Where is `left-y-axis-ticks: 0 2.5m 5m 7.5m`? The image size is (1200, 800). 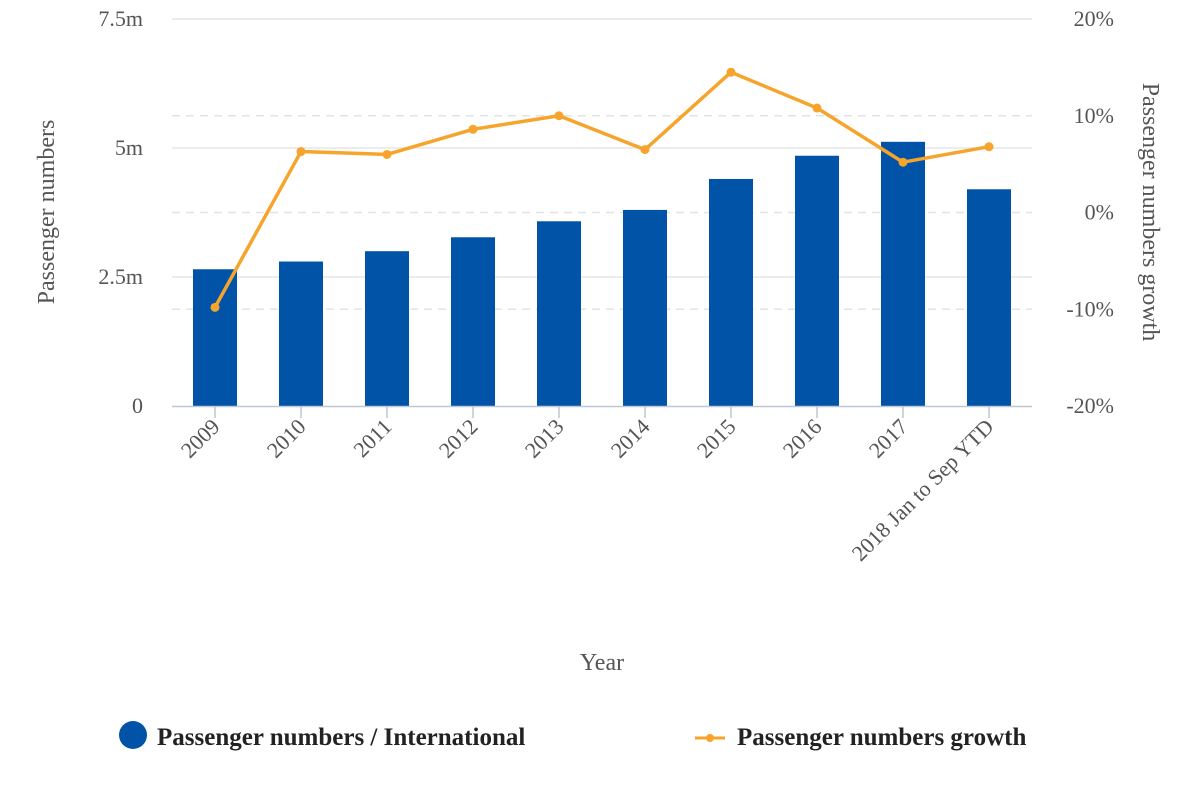 left-y-axis-ticks: 0 2.5m 5m 7.5m is located at coordinates (120, 212).